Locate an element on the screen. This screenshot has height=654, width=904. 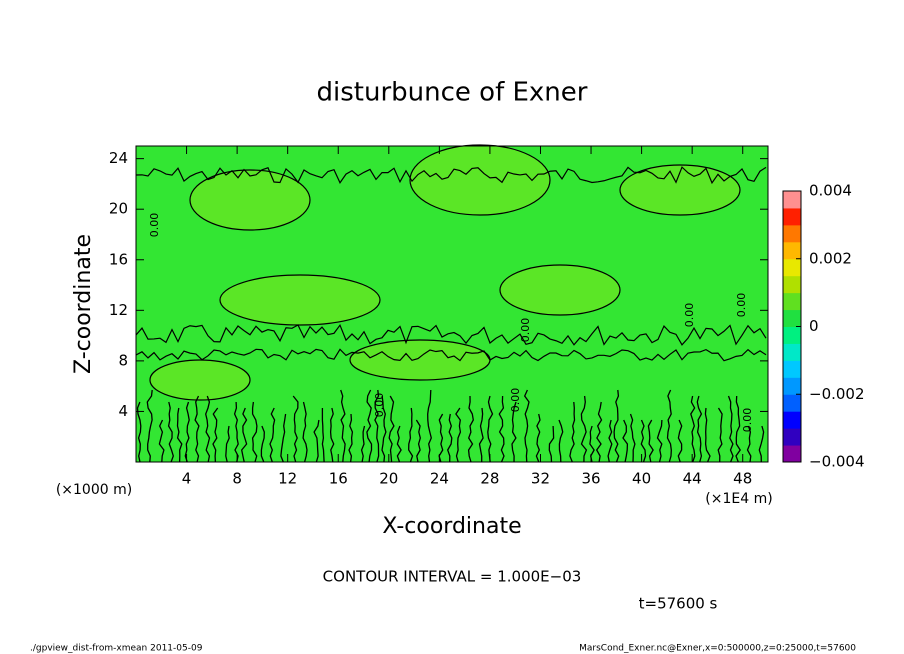
x-tick-label: 20 is located at coordinates (388, 479).